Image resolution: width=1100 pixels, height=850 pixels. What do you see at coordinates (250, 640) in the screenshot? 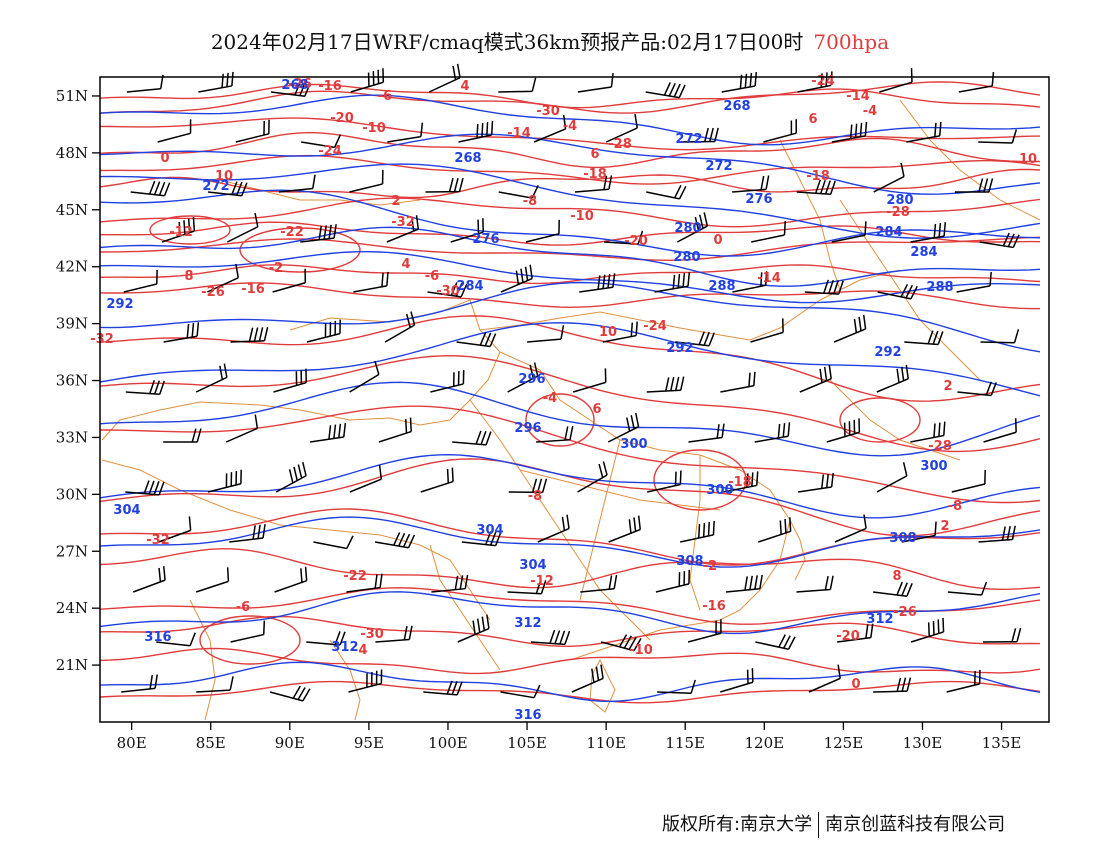
I see `temperature-contour-closed` at bounding box center [250, 640].